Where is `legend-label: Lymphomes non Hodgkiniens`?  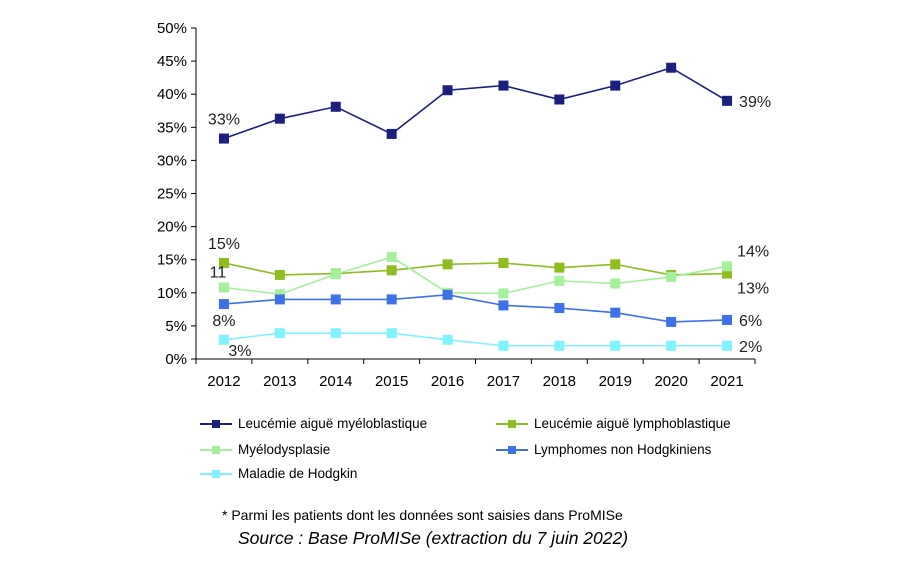
legend-label: Lymphomes non Hodgkiniens is located at coordinates (623, 449).